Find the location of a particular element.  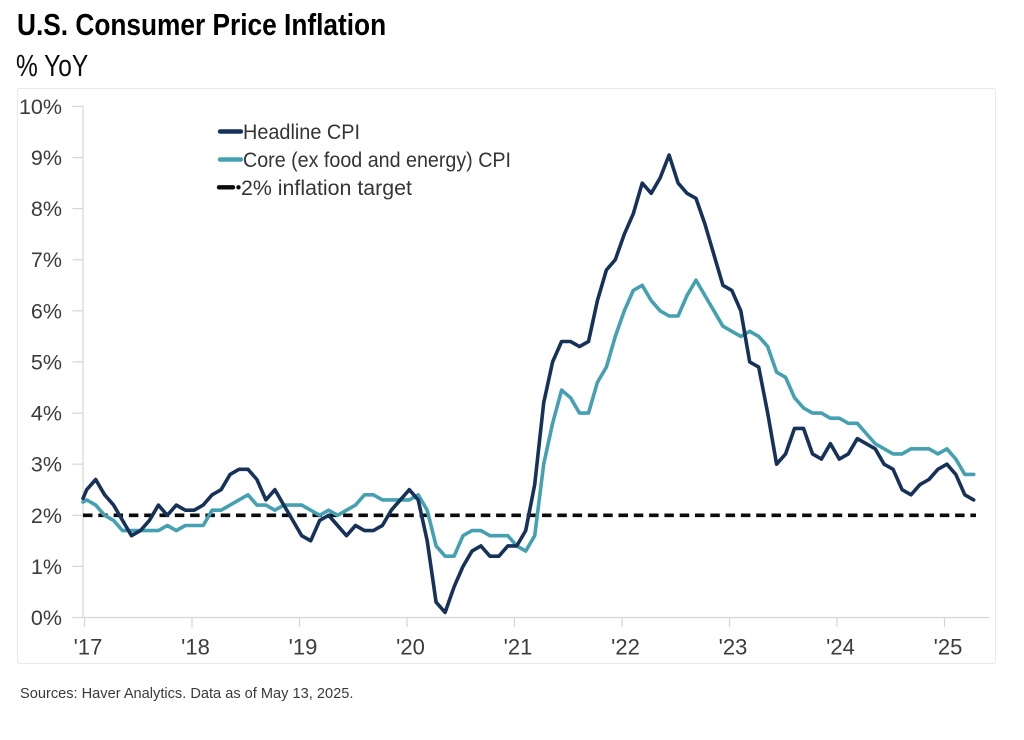

svg-text: '25 is located at coordinates (948, 647).